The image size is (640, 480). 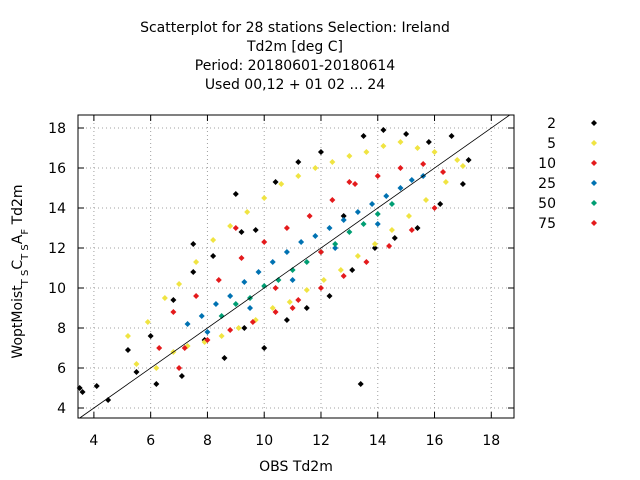 What do you see at coordinates (547, 164) in the screenshot?
I see `legend-label: 10` at bounding box center [547, 164].